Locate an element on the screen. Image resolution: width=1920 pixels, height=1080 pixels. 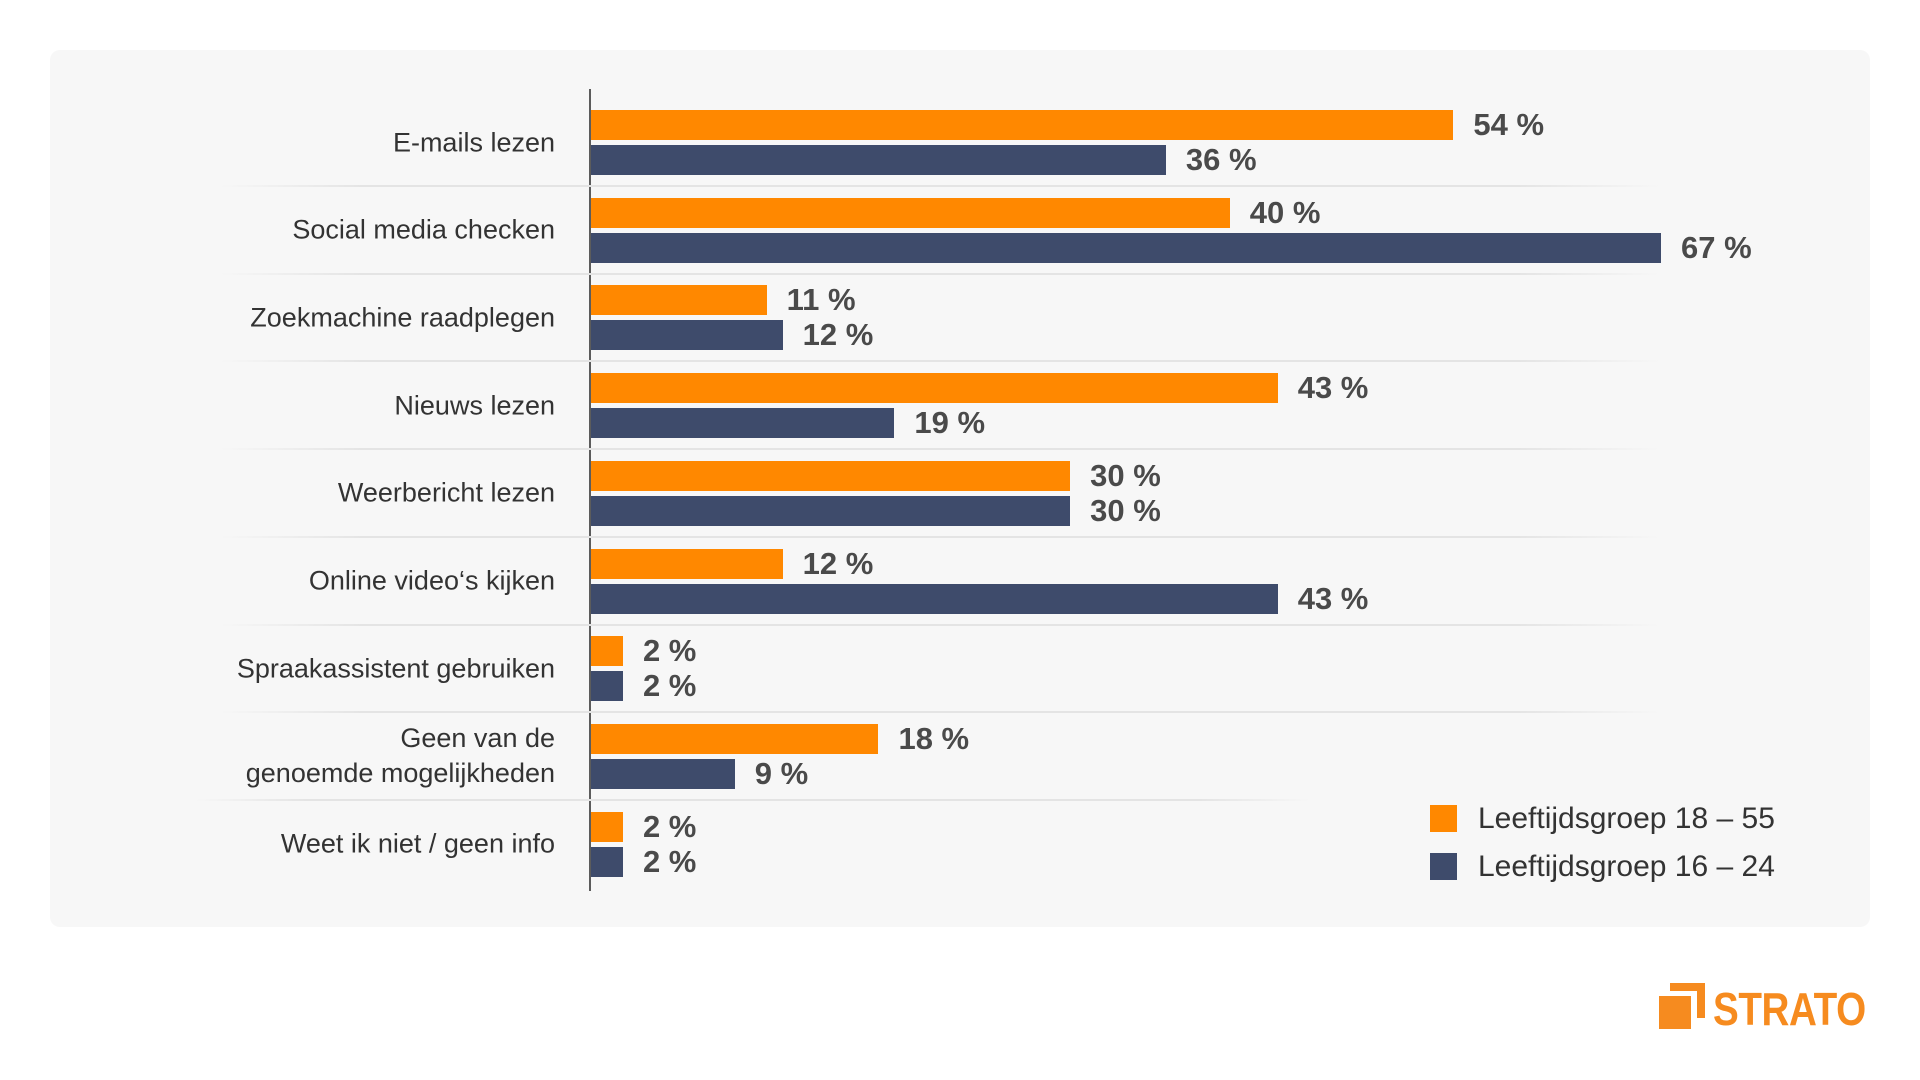
strato-logo-text: STRATO is located at coordinates (1789, 1009).